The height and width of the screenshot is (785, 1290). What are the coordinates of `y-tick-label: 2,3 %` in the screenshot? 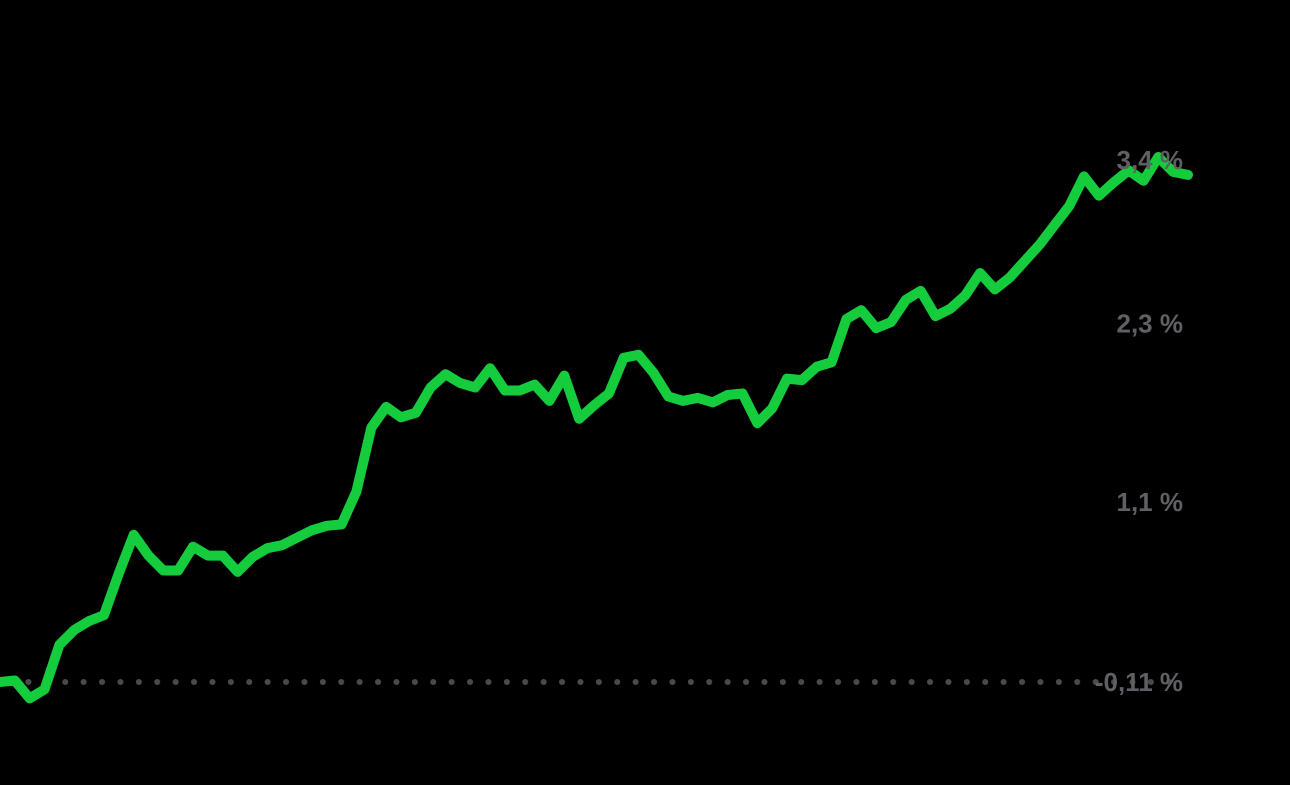 It's located at (1150, 324).